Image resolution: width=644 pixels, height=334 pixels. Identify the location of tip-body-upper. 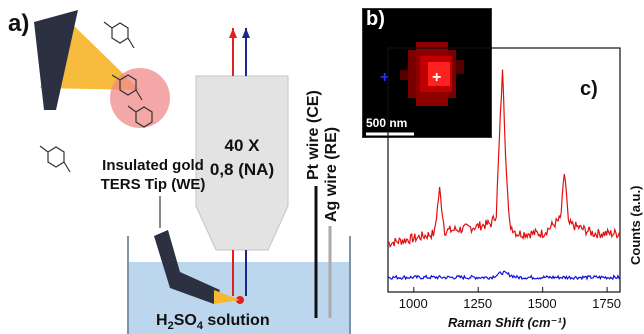
(56, 60).